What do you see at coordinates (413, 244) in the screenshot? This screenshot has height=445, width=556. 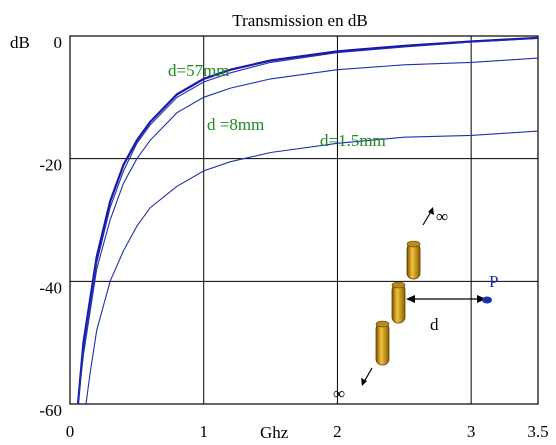 I see `wire-segment-top-cap` at bounding box center [413, 244].